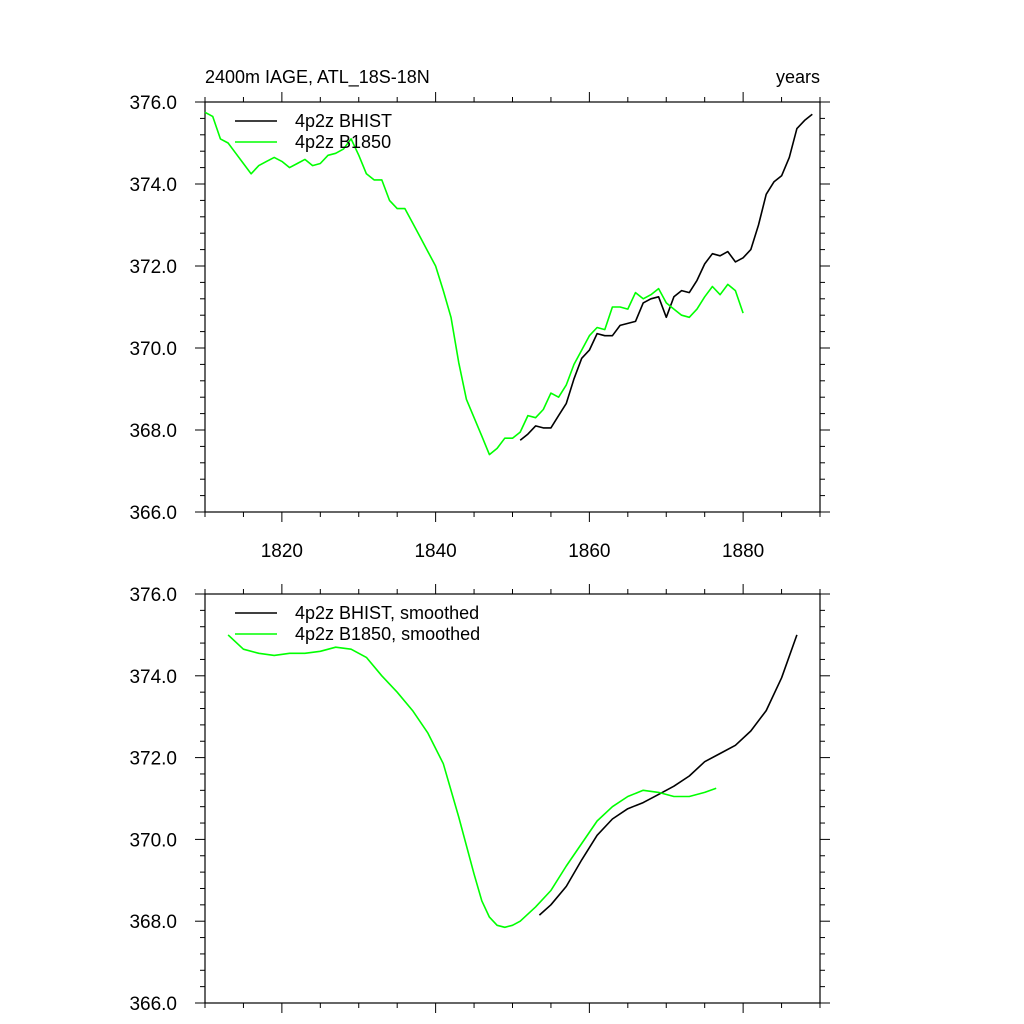  I want to click on x-tick-label: 1840, so click(435, 551).